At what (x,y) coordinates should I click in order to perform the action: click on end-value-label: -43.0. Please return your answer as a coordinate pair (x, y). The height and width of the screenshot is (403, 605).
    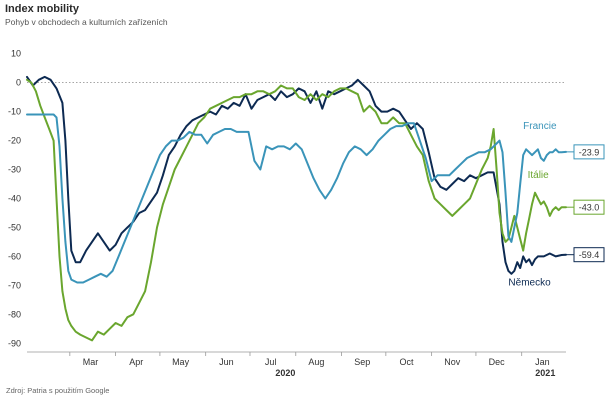
    Looking at the image, I should click on (589, 208).